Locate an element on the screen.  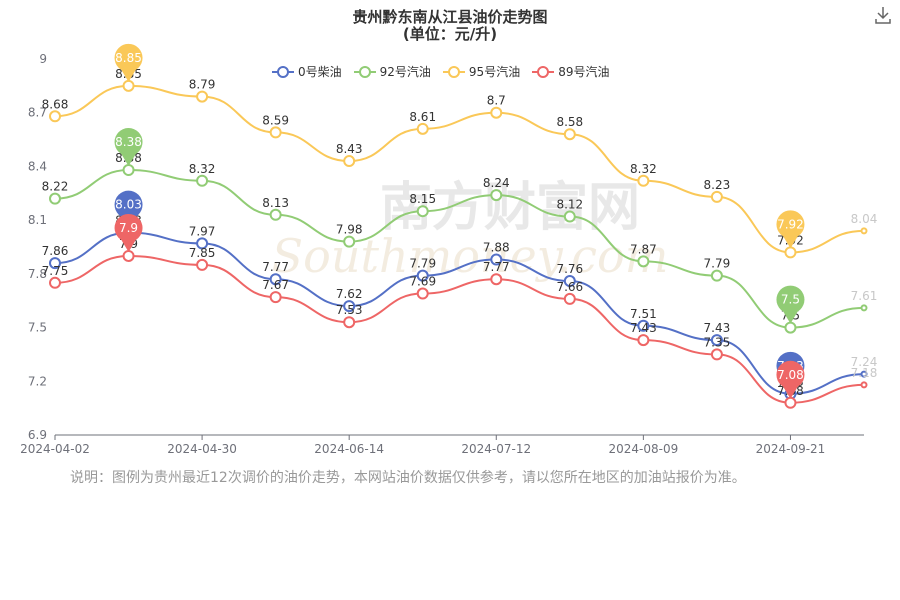
marker-pin-label: 7.08 is located at coordinates (790, 375).